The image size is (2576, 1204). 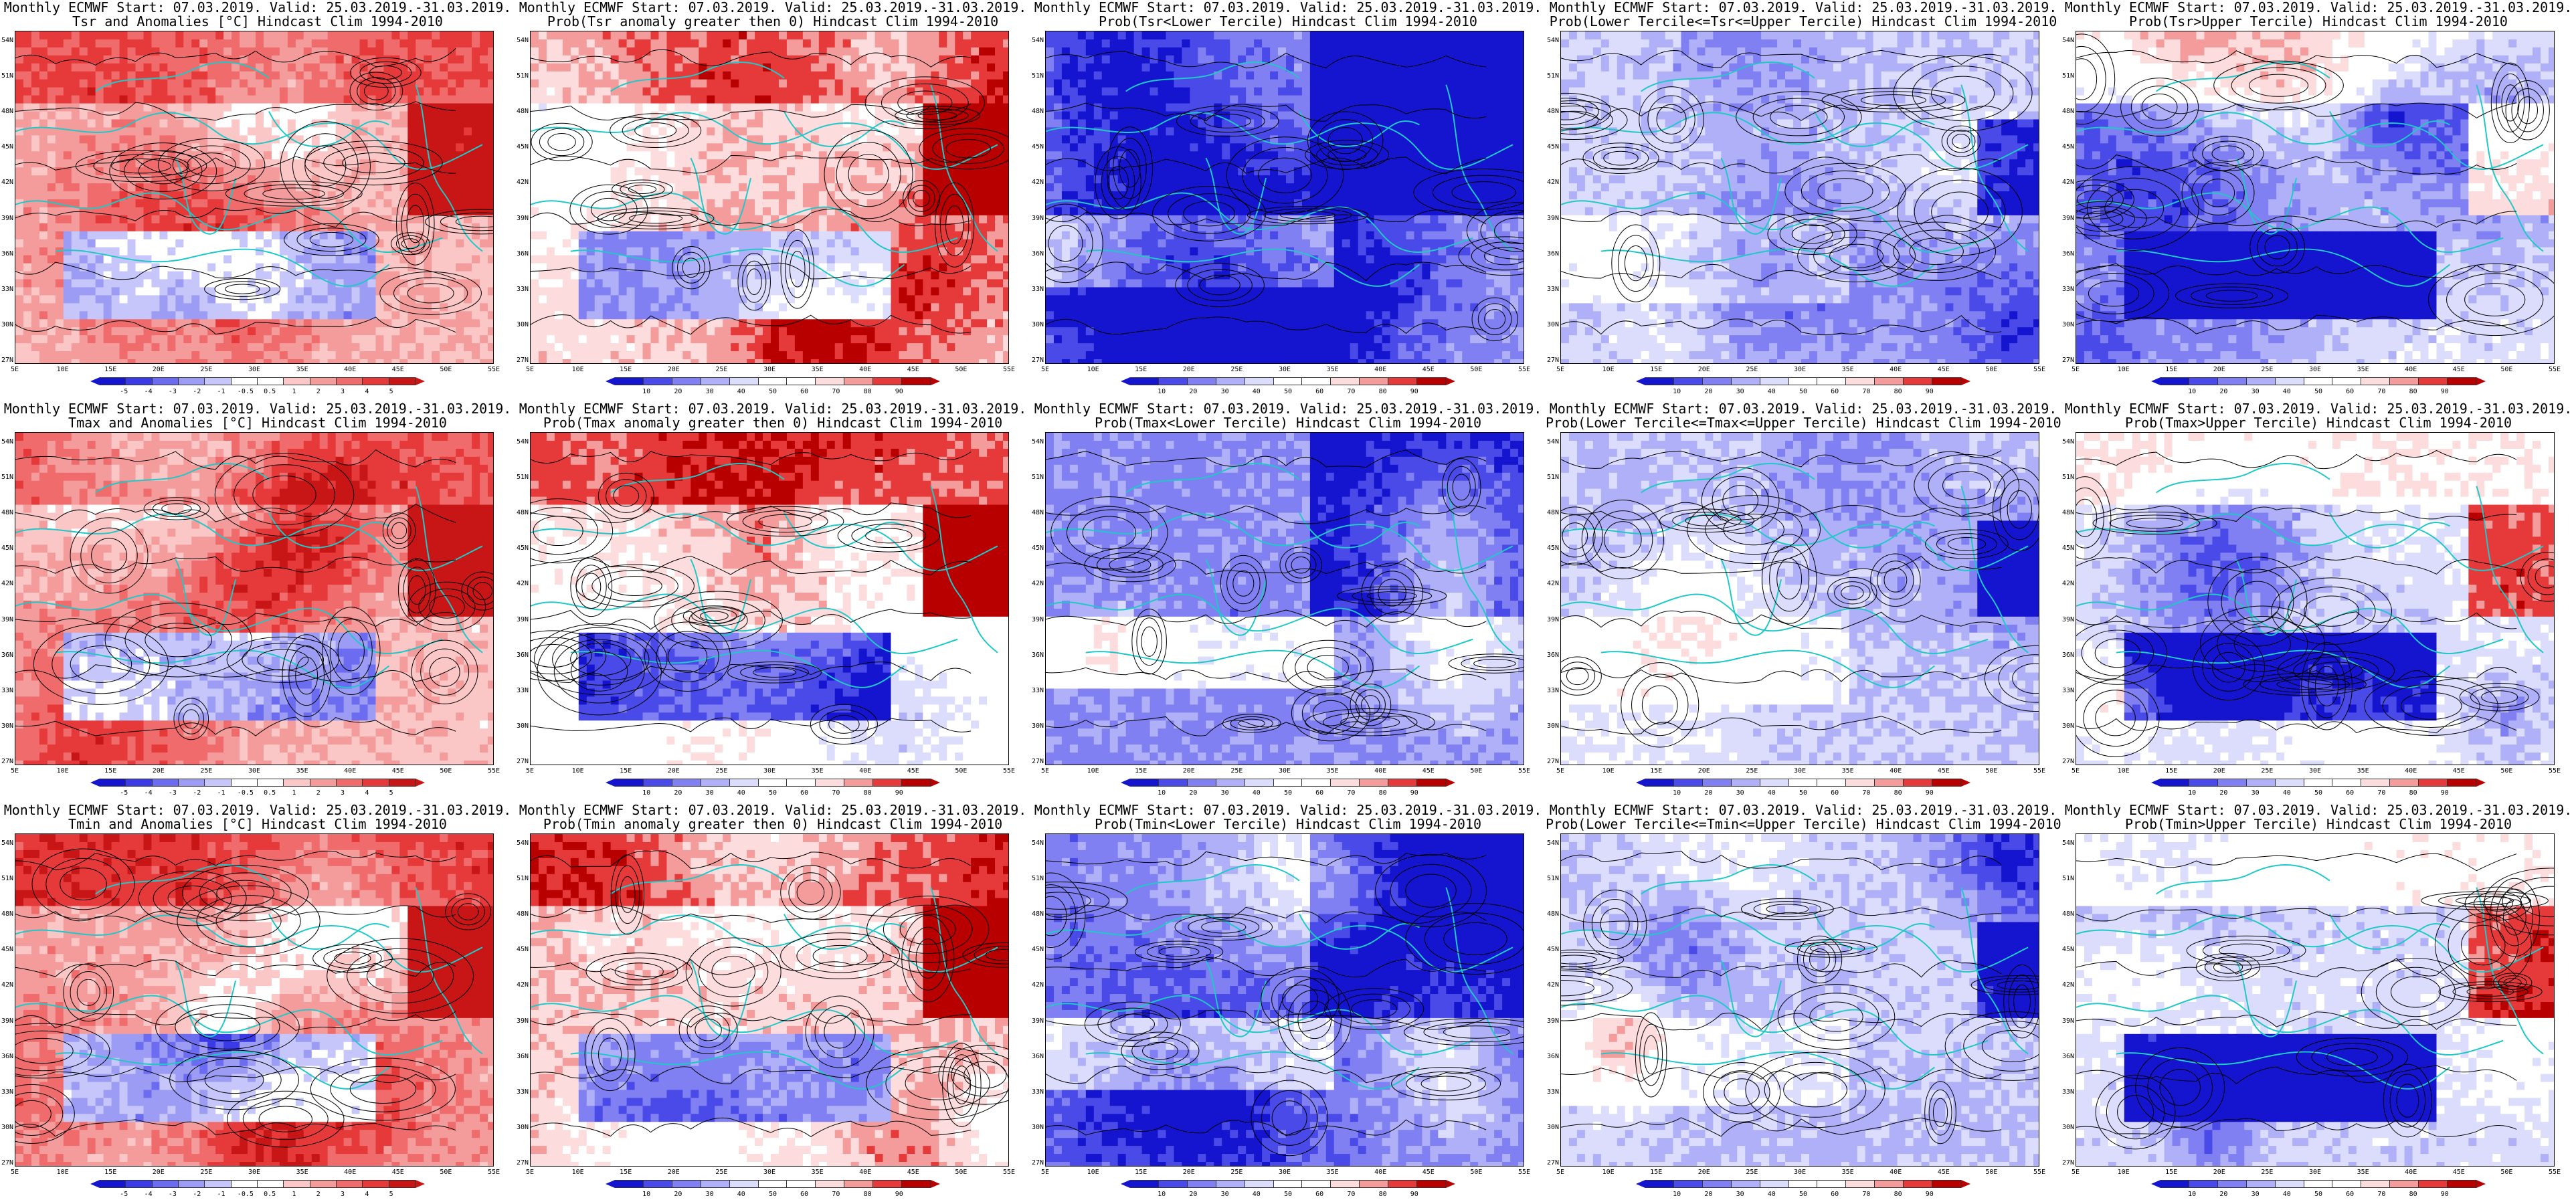 I want to click on colorbar-tick-label: 90, so click(x=1930, y=1194).